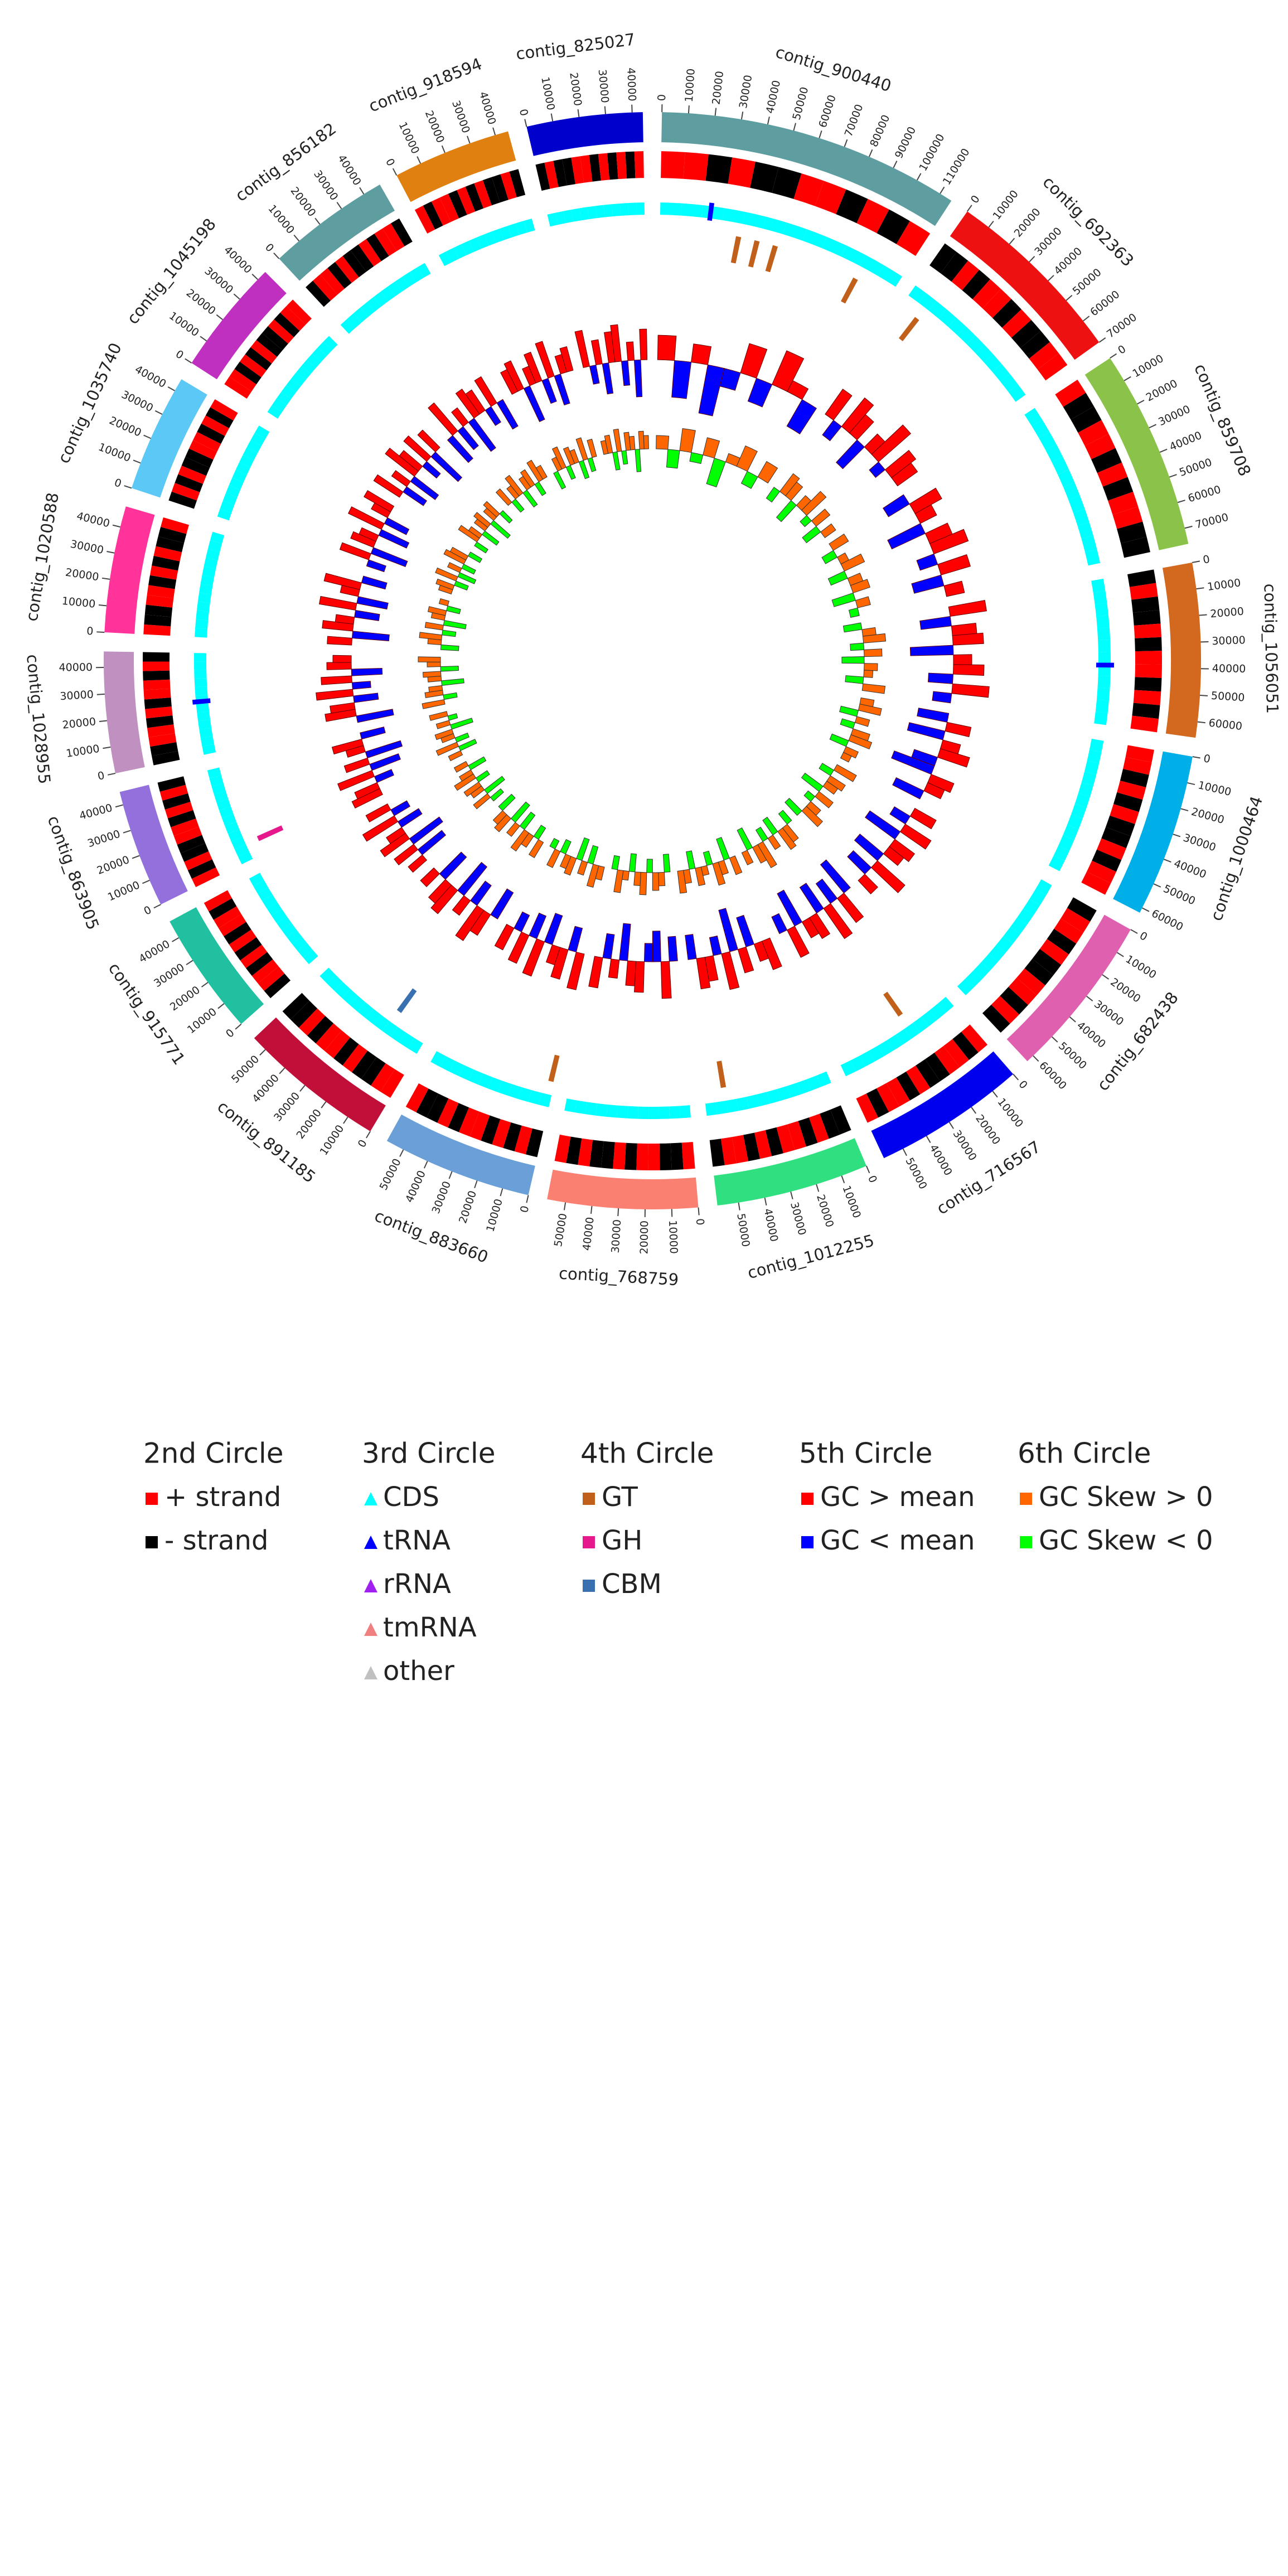  What do you see at coordinates (42, 557) in the screenshot?
I see `contig-name: contig_1020588` at bounding box center [42, 557].